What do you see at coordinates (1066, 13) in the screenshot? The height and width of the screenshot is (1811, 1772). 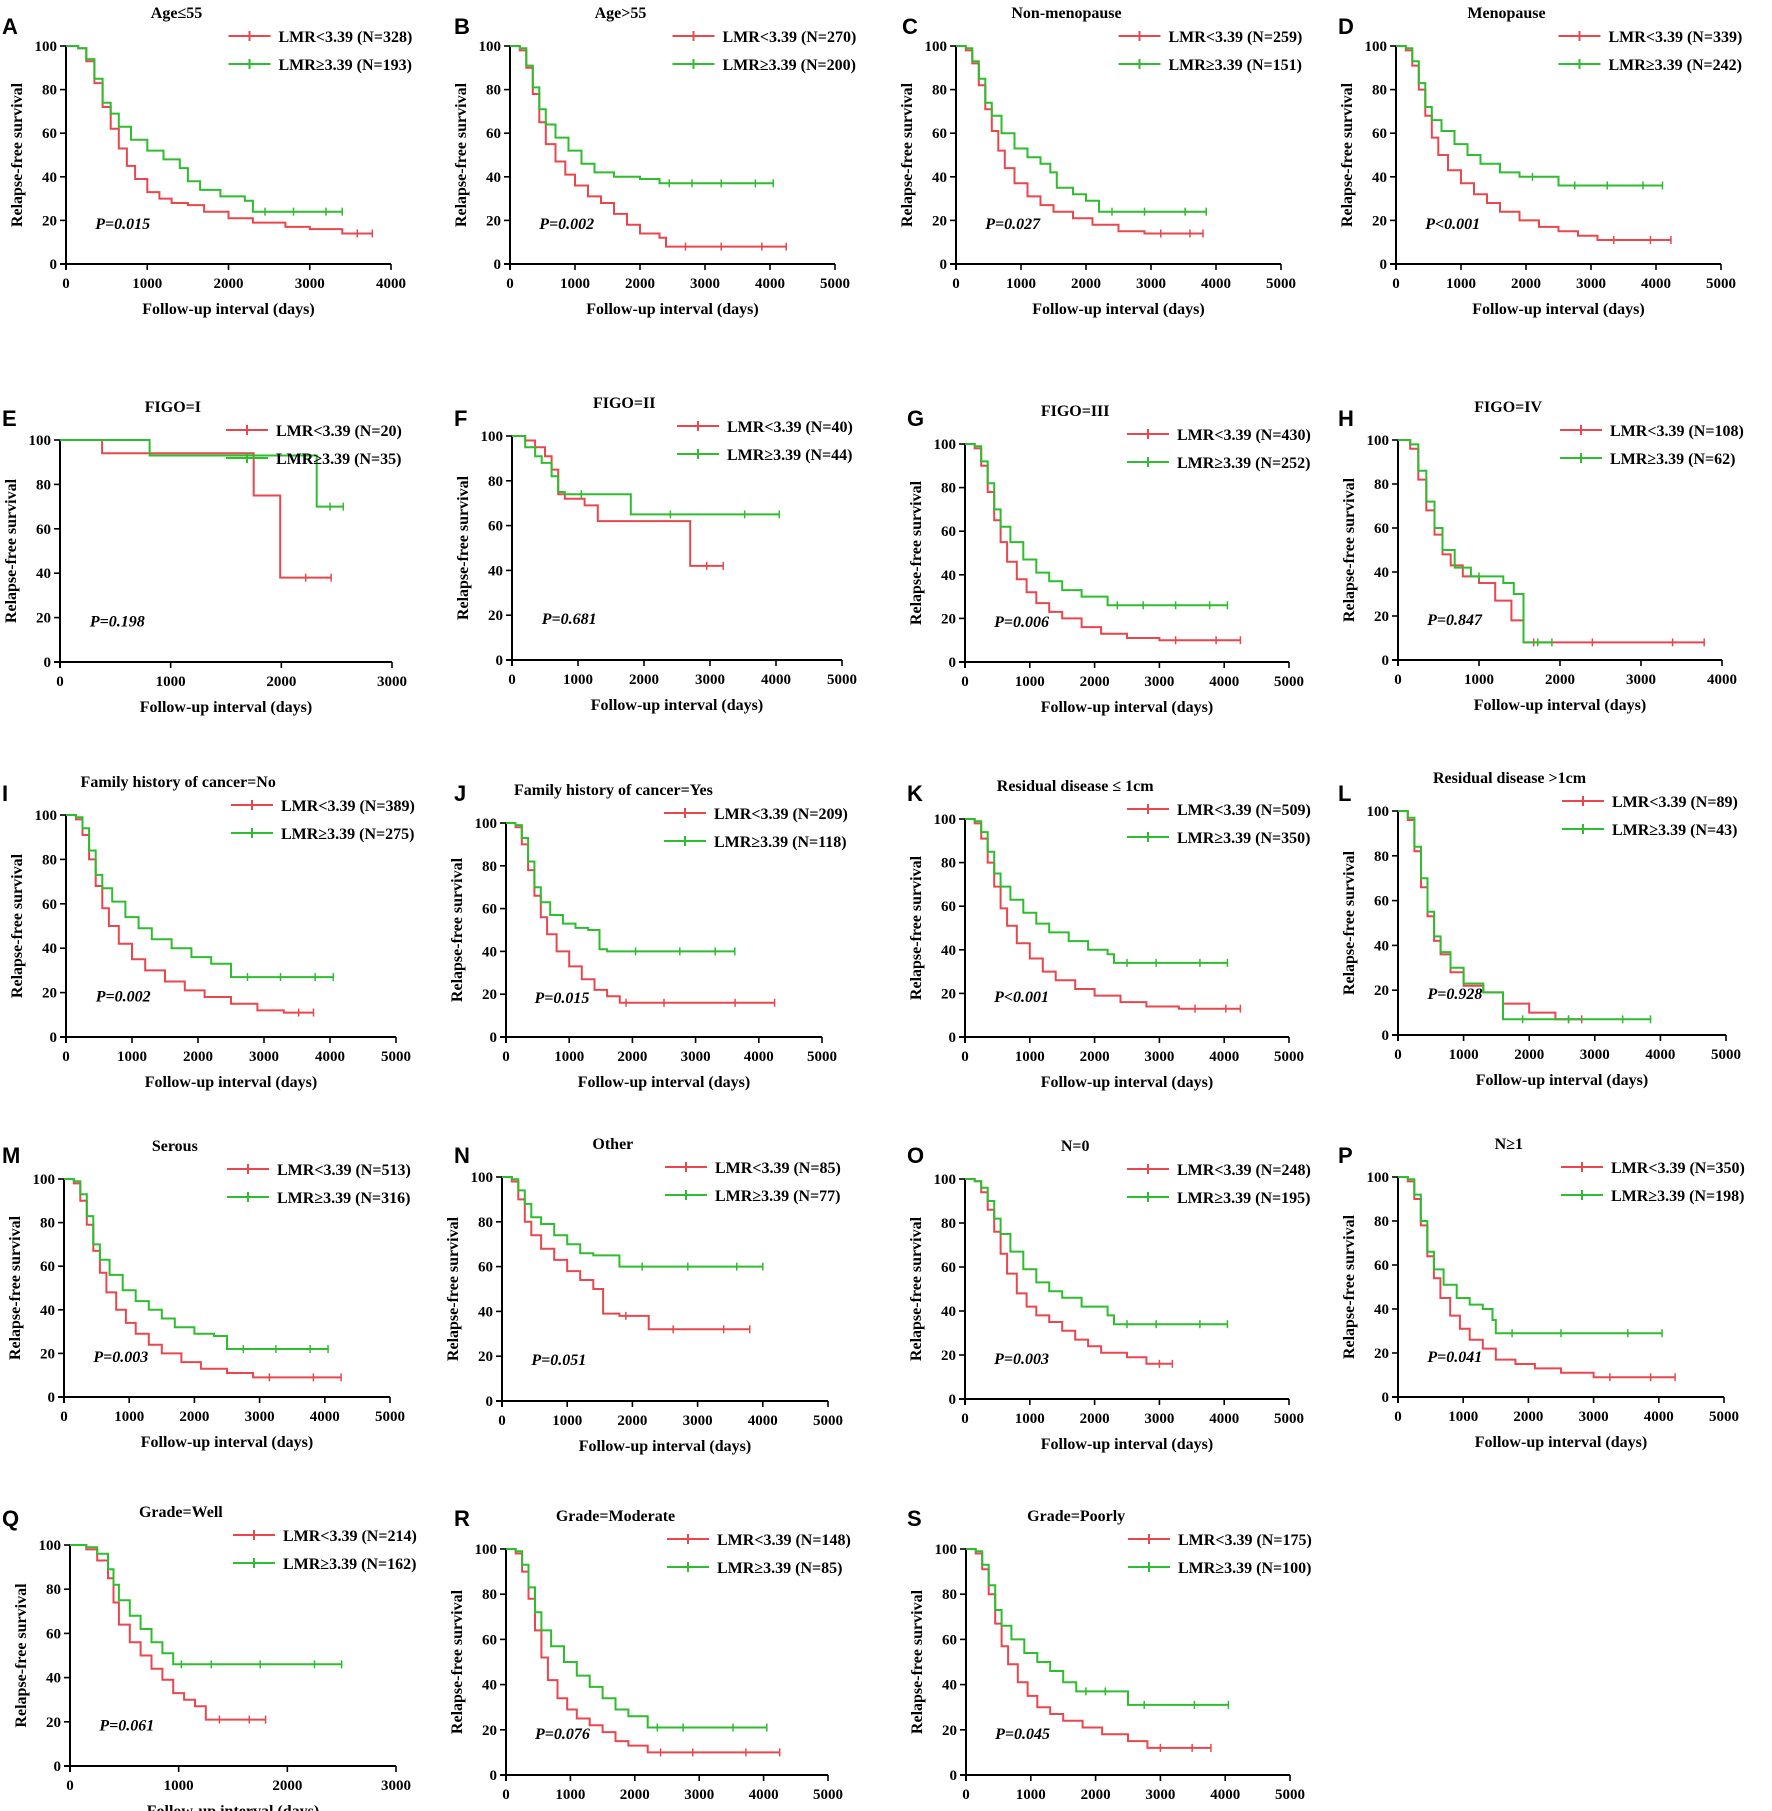 I see `chart-title-c: Non-menopause` at bounding box center [1066, 13].